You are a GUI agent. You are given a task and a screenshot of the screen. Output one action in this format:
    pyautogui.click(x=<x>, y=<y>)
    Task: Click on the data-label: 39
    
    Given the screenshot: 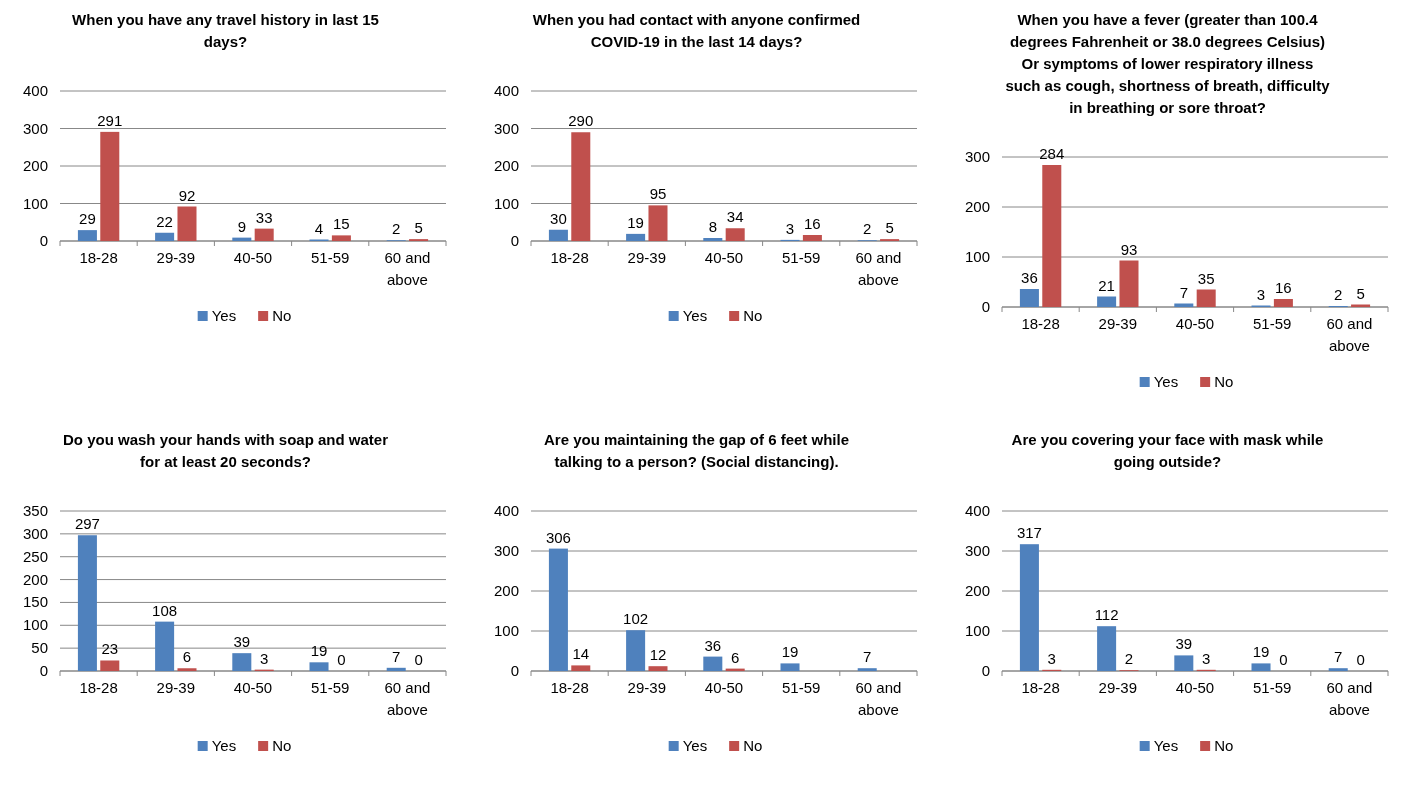 What is the action you would take?
    pyautogui.click(x=1184, y=644)
    